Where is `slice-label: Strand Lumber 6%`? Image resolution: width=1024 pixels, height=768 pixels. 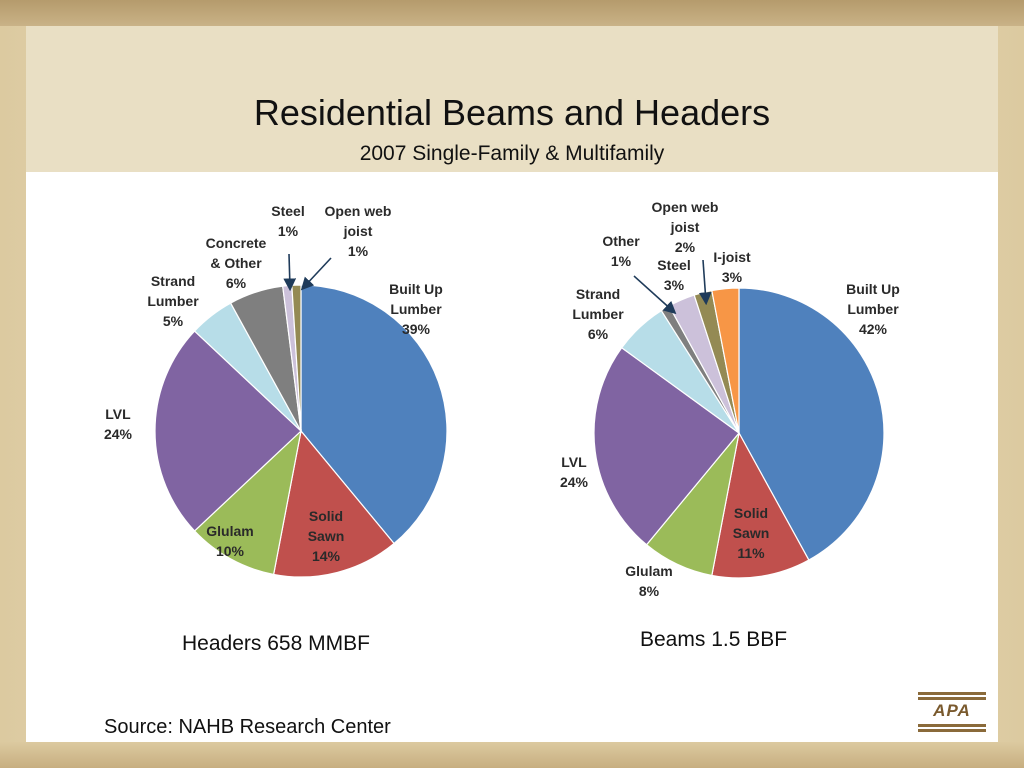 slice-label: Strand Lumber 6% is located at coordinates (598, 314).